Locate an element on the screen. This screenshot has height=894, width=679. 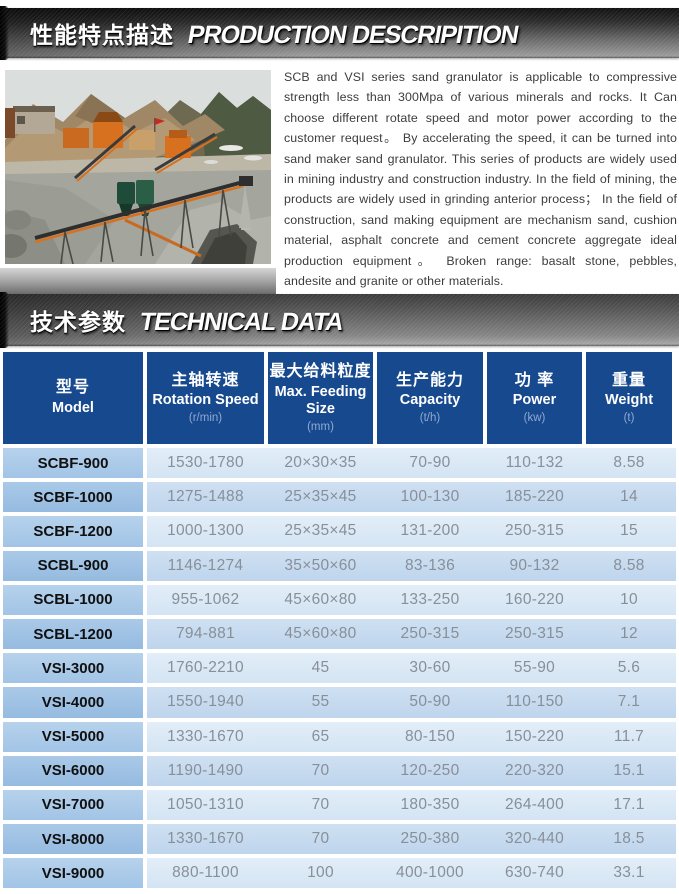
row-values: 1550-1940 55 50-90 110-150 7.1 is located at coordinates (411, 702).